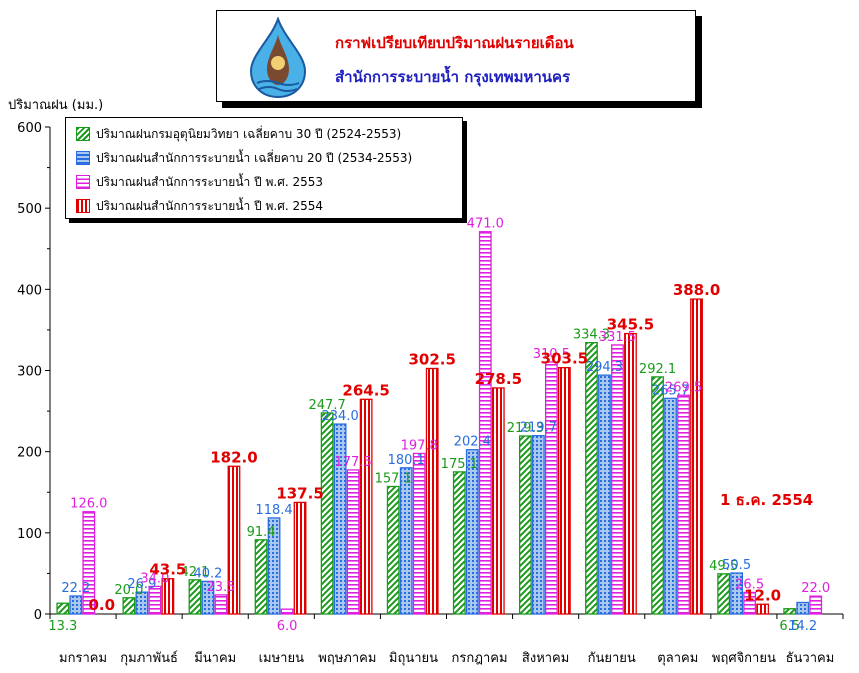 This screenshot has width=859, height=673. What do you see at coordinates (29, 128) in the screenshot?
I see `y-tick-label: 600` at bounding box center [29, 128].